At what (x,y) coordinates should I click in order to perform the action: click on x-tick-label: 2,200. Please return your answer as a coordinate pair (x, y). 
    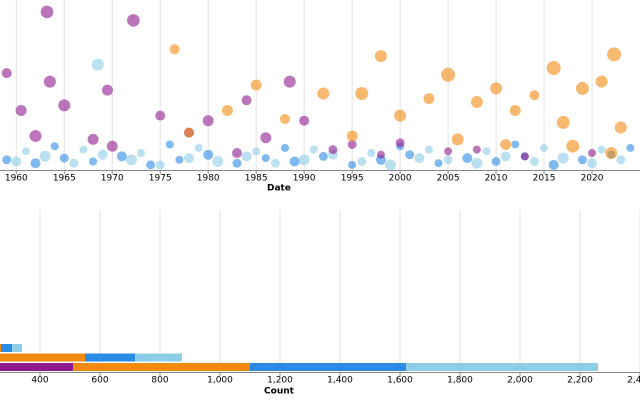
    Looking at the image, I should click on (580, 381).